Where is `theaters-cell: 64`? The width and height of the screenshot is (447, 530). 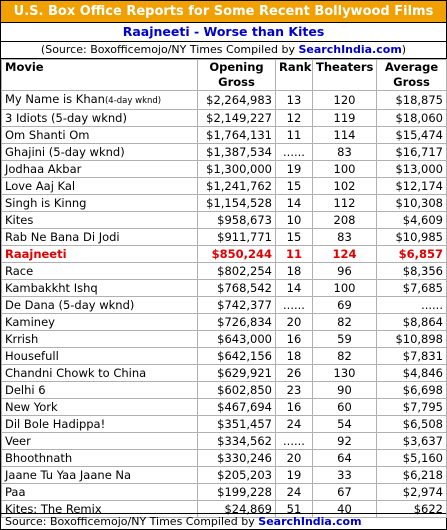 theaters-cell: 64 is located at coordinates (344, 458).